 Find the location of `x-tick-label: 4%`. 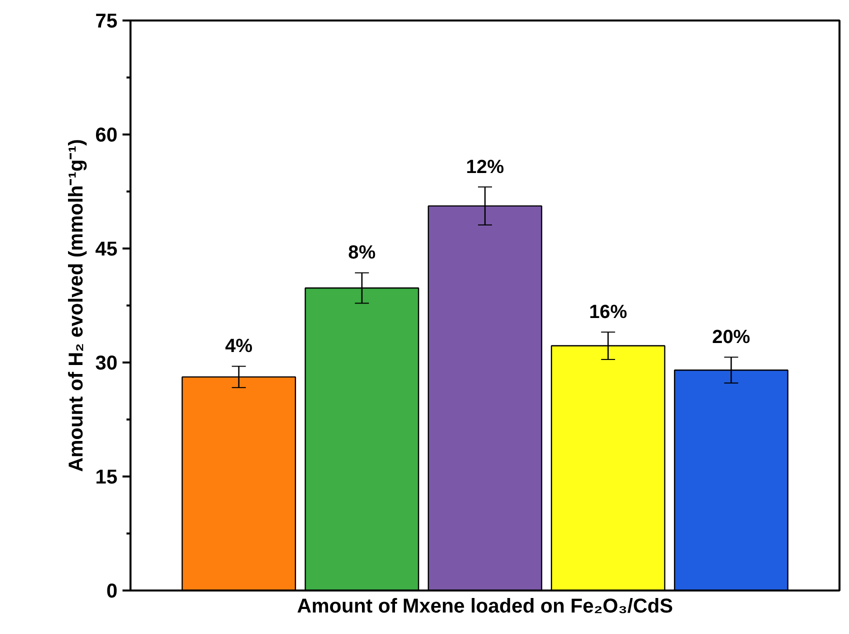

x-tick-label: 4% is located at coordinates (239, 347).